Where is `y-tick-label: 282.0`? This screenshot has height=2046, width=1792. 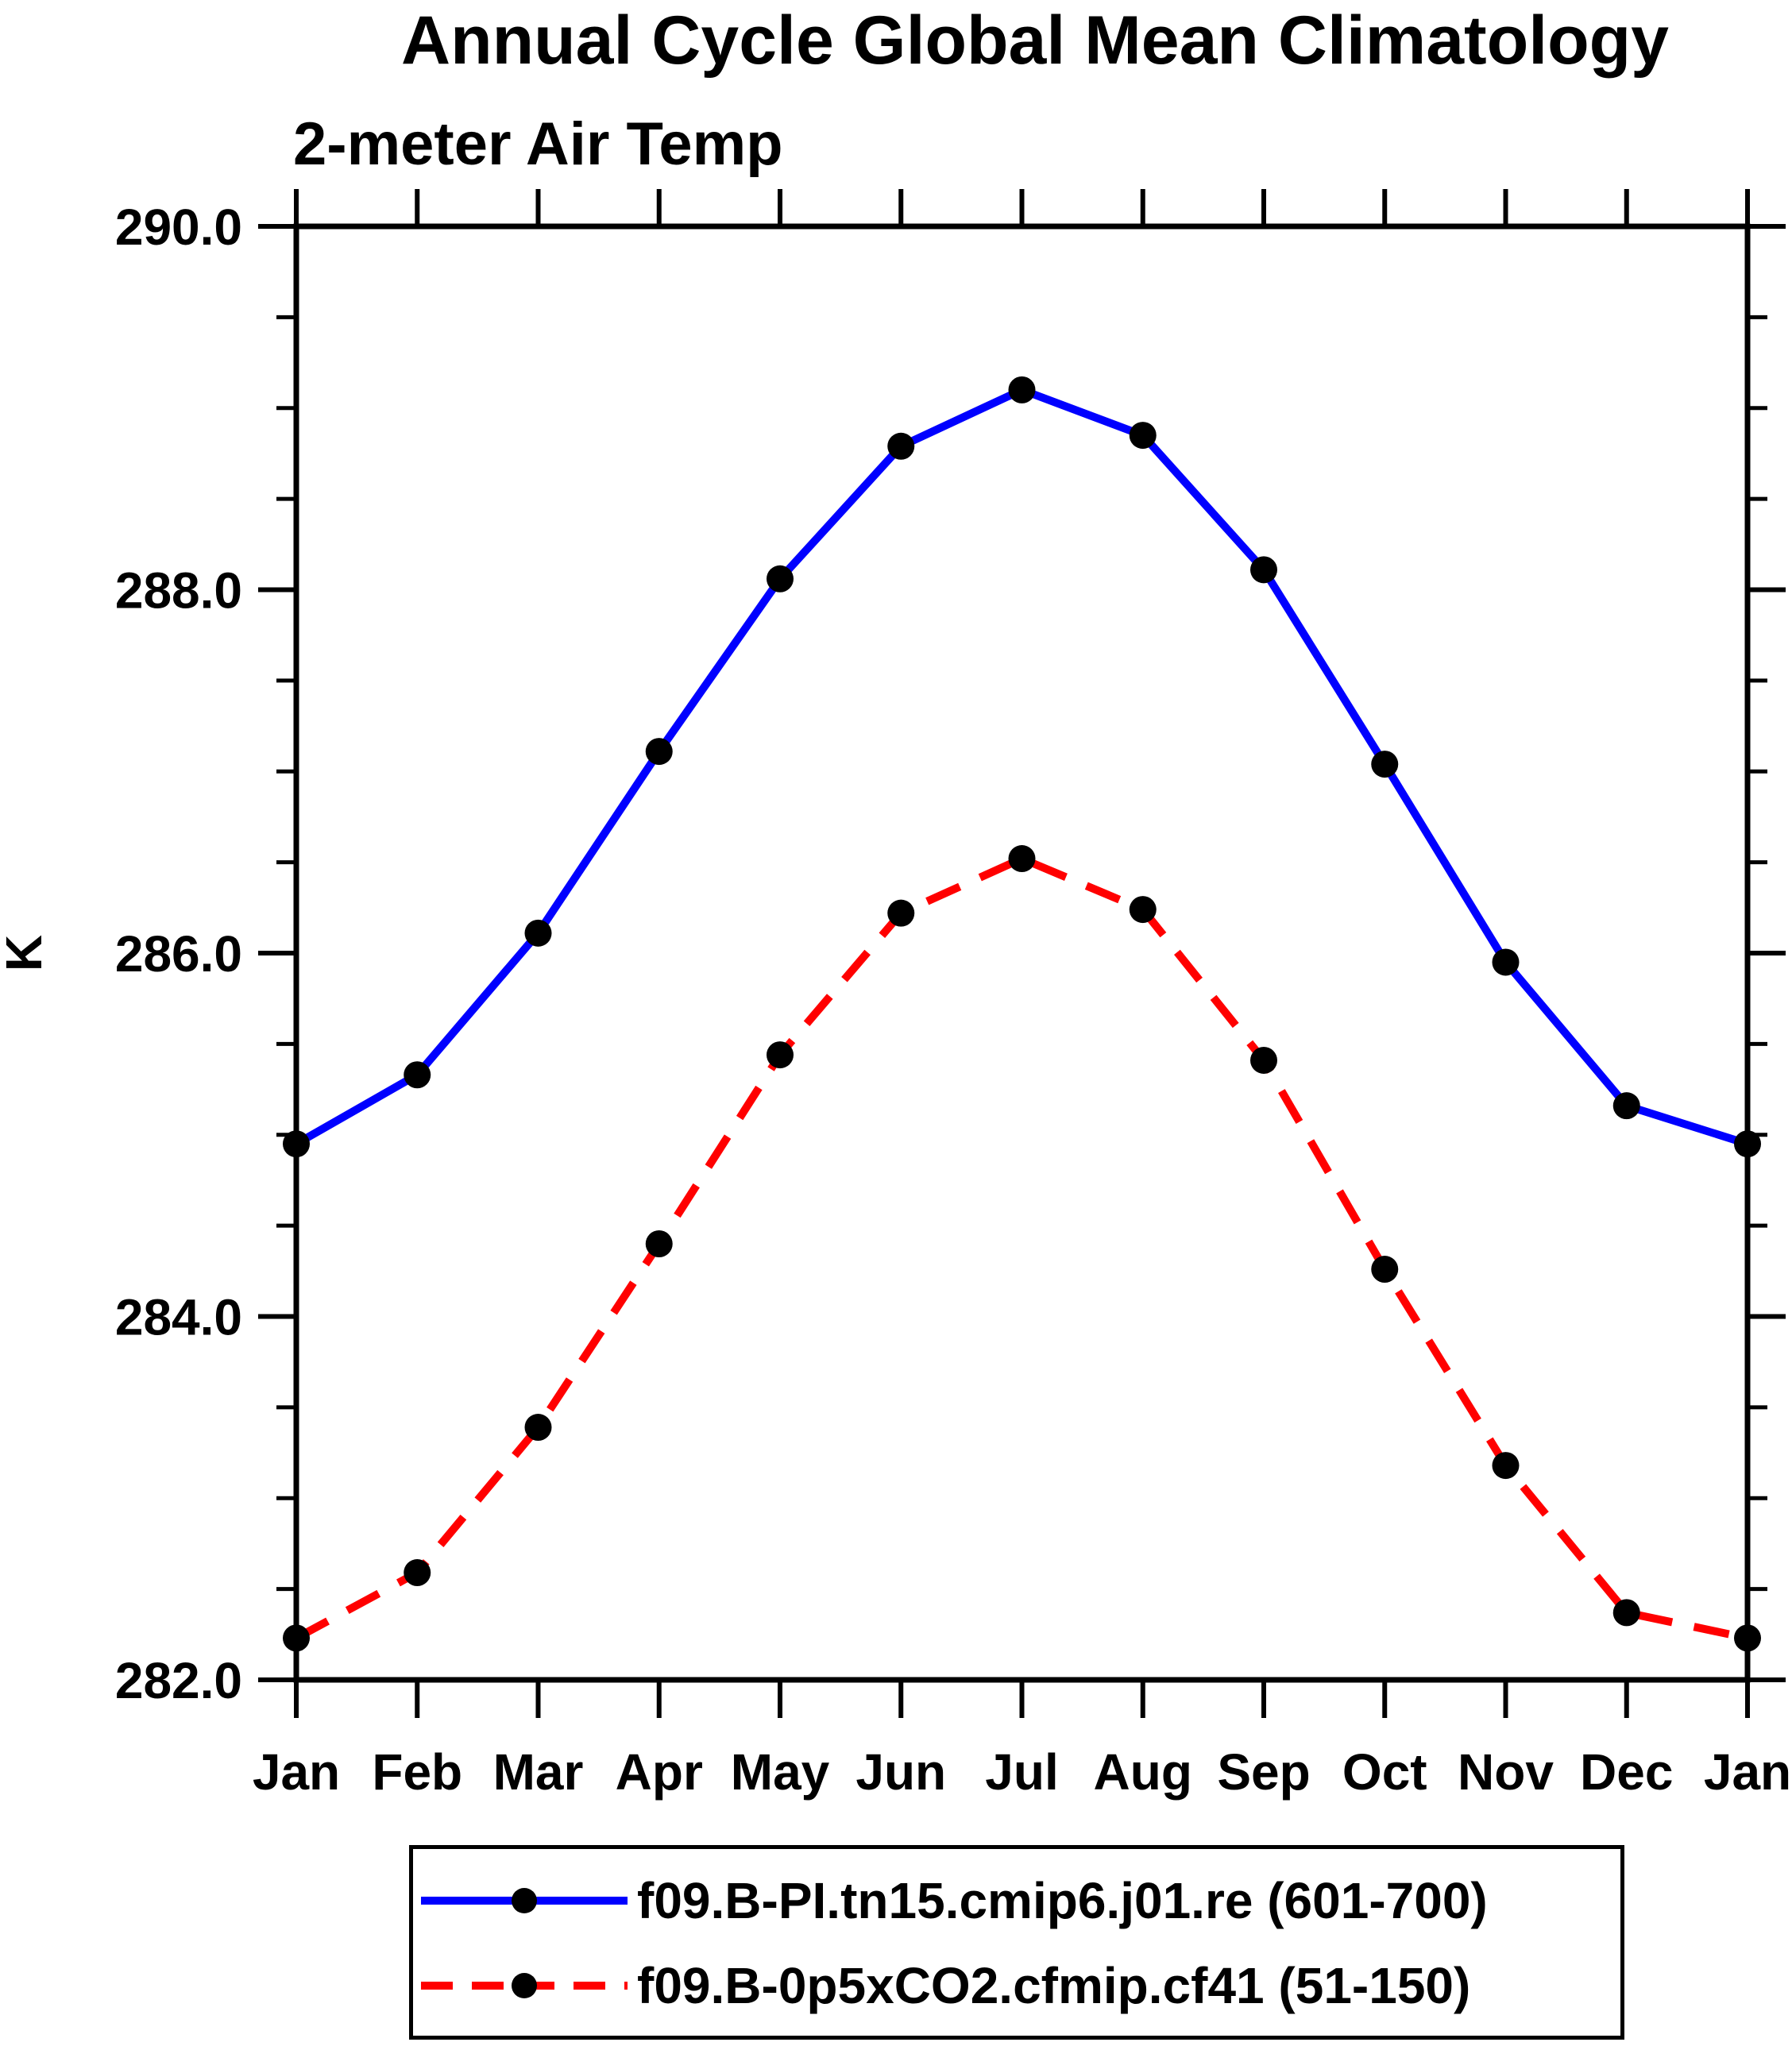 y-tick-label: 282.0 is located at coordinates (178, 1680).